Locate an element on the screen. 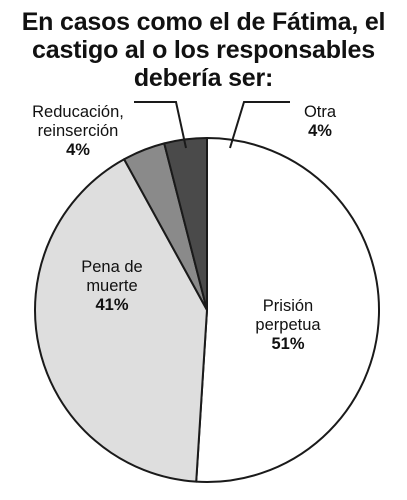  slice-label-pena-de-muerte: Pena de muerte 41% is located at coordinates (111, 286).